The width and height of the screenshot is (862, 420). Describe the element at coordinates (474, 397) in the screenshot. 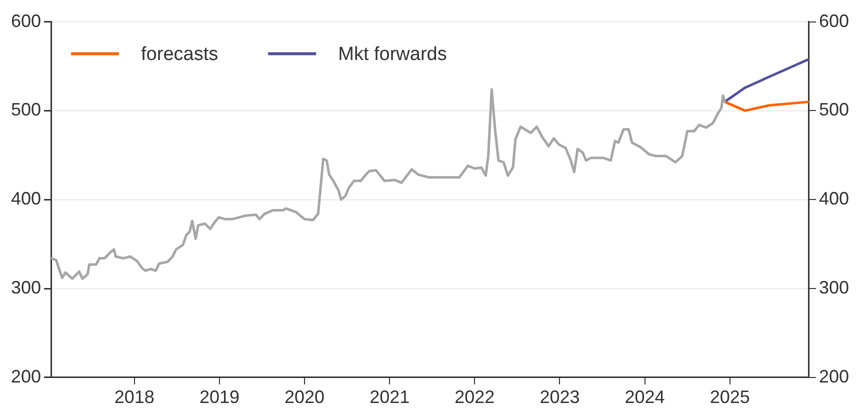

I see `x-tick-label: 2022` at that location.